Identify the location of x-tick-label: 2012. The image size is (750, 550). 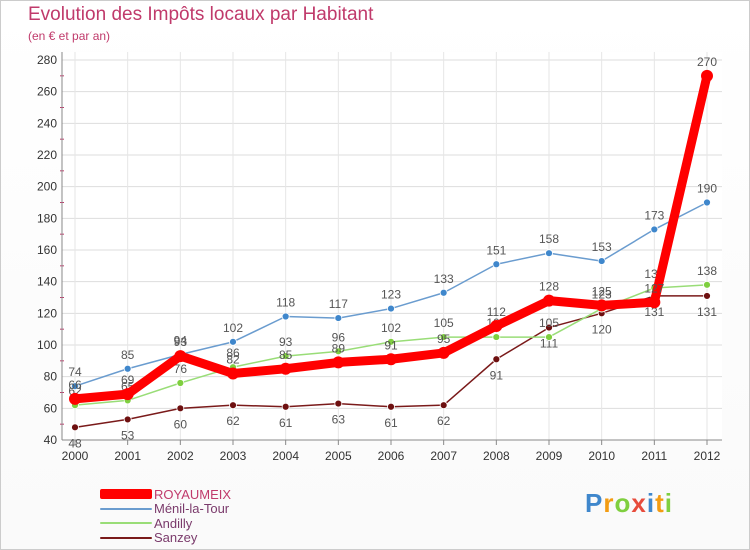
(707, 456).